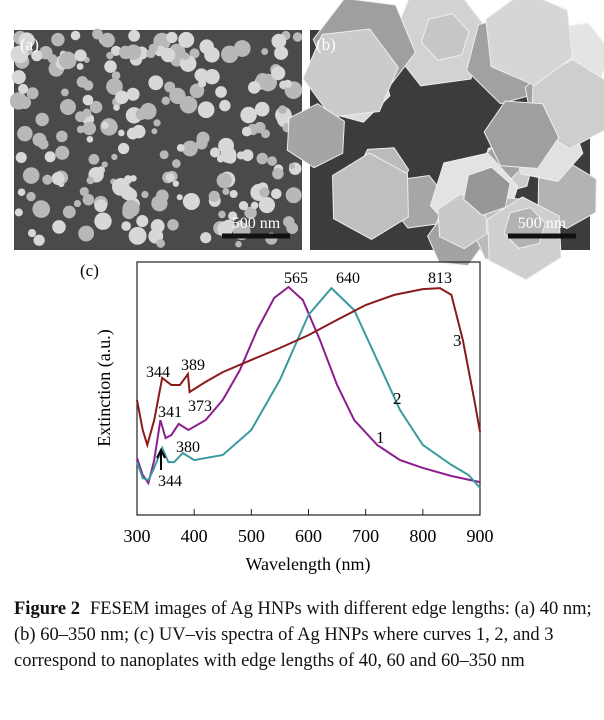 The width and height of the screenshot is (604, 720). I want to click on annotation: 813, so click(440, 278).